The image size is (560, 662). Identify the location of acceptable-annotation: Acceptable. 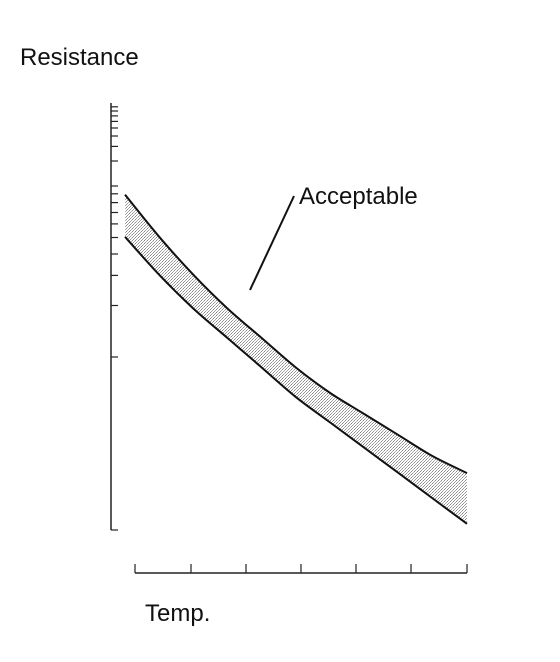
(358, 196).